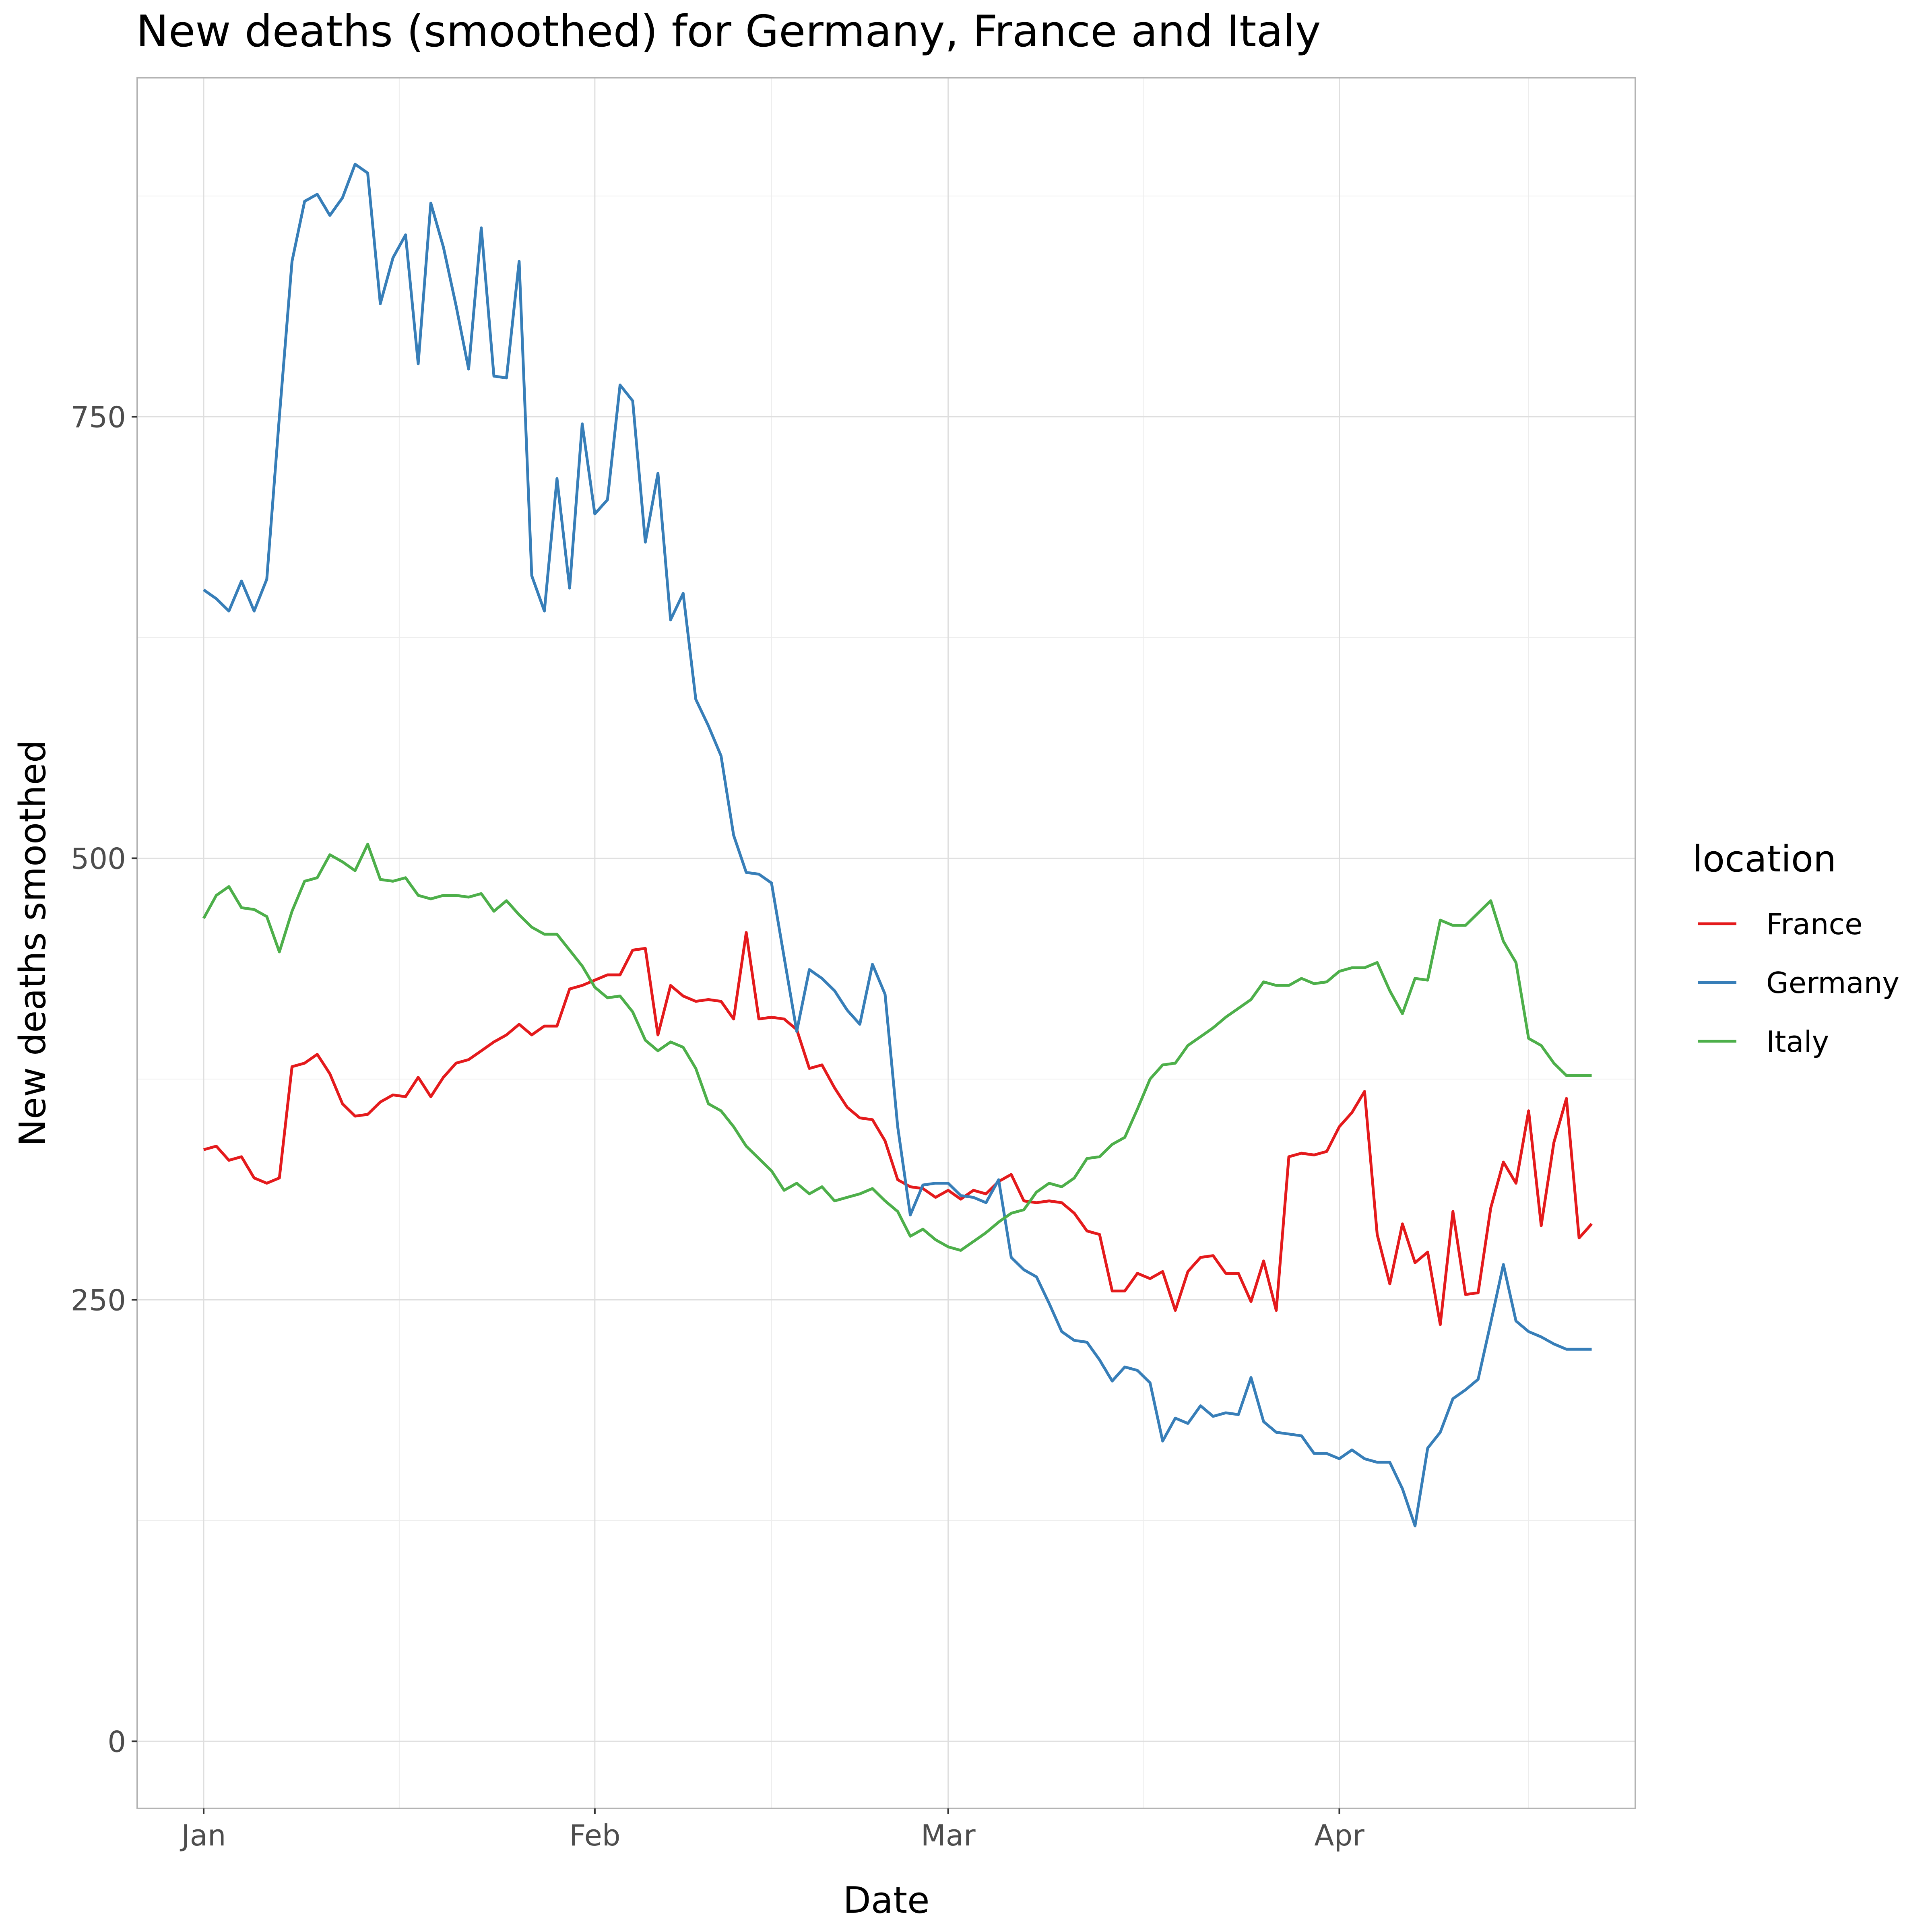  I want to click on legend-label-italy: Italy, so click(1797, 1042).